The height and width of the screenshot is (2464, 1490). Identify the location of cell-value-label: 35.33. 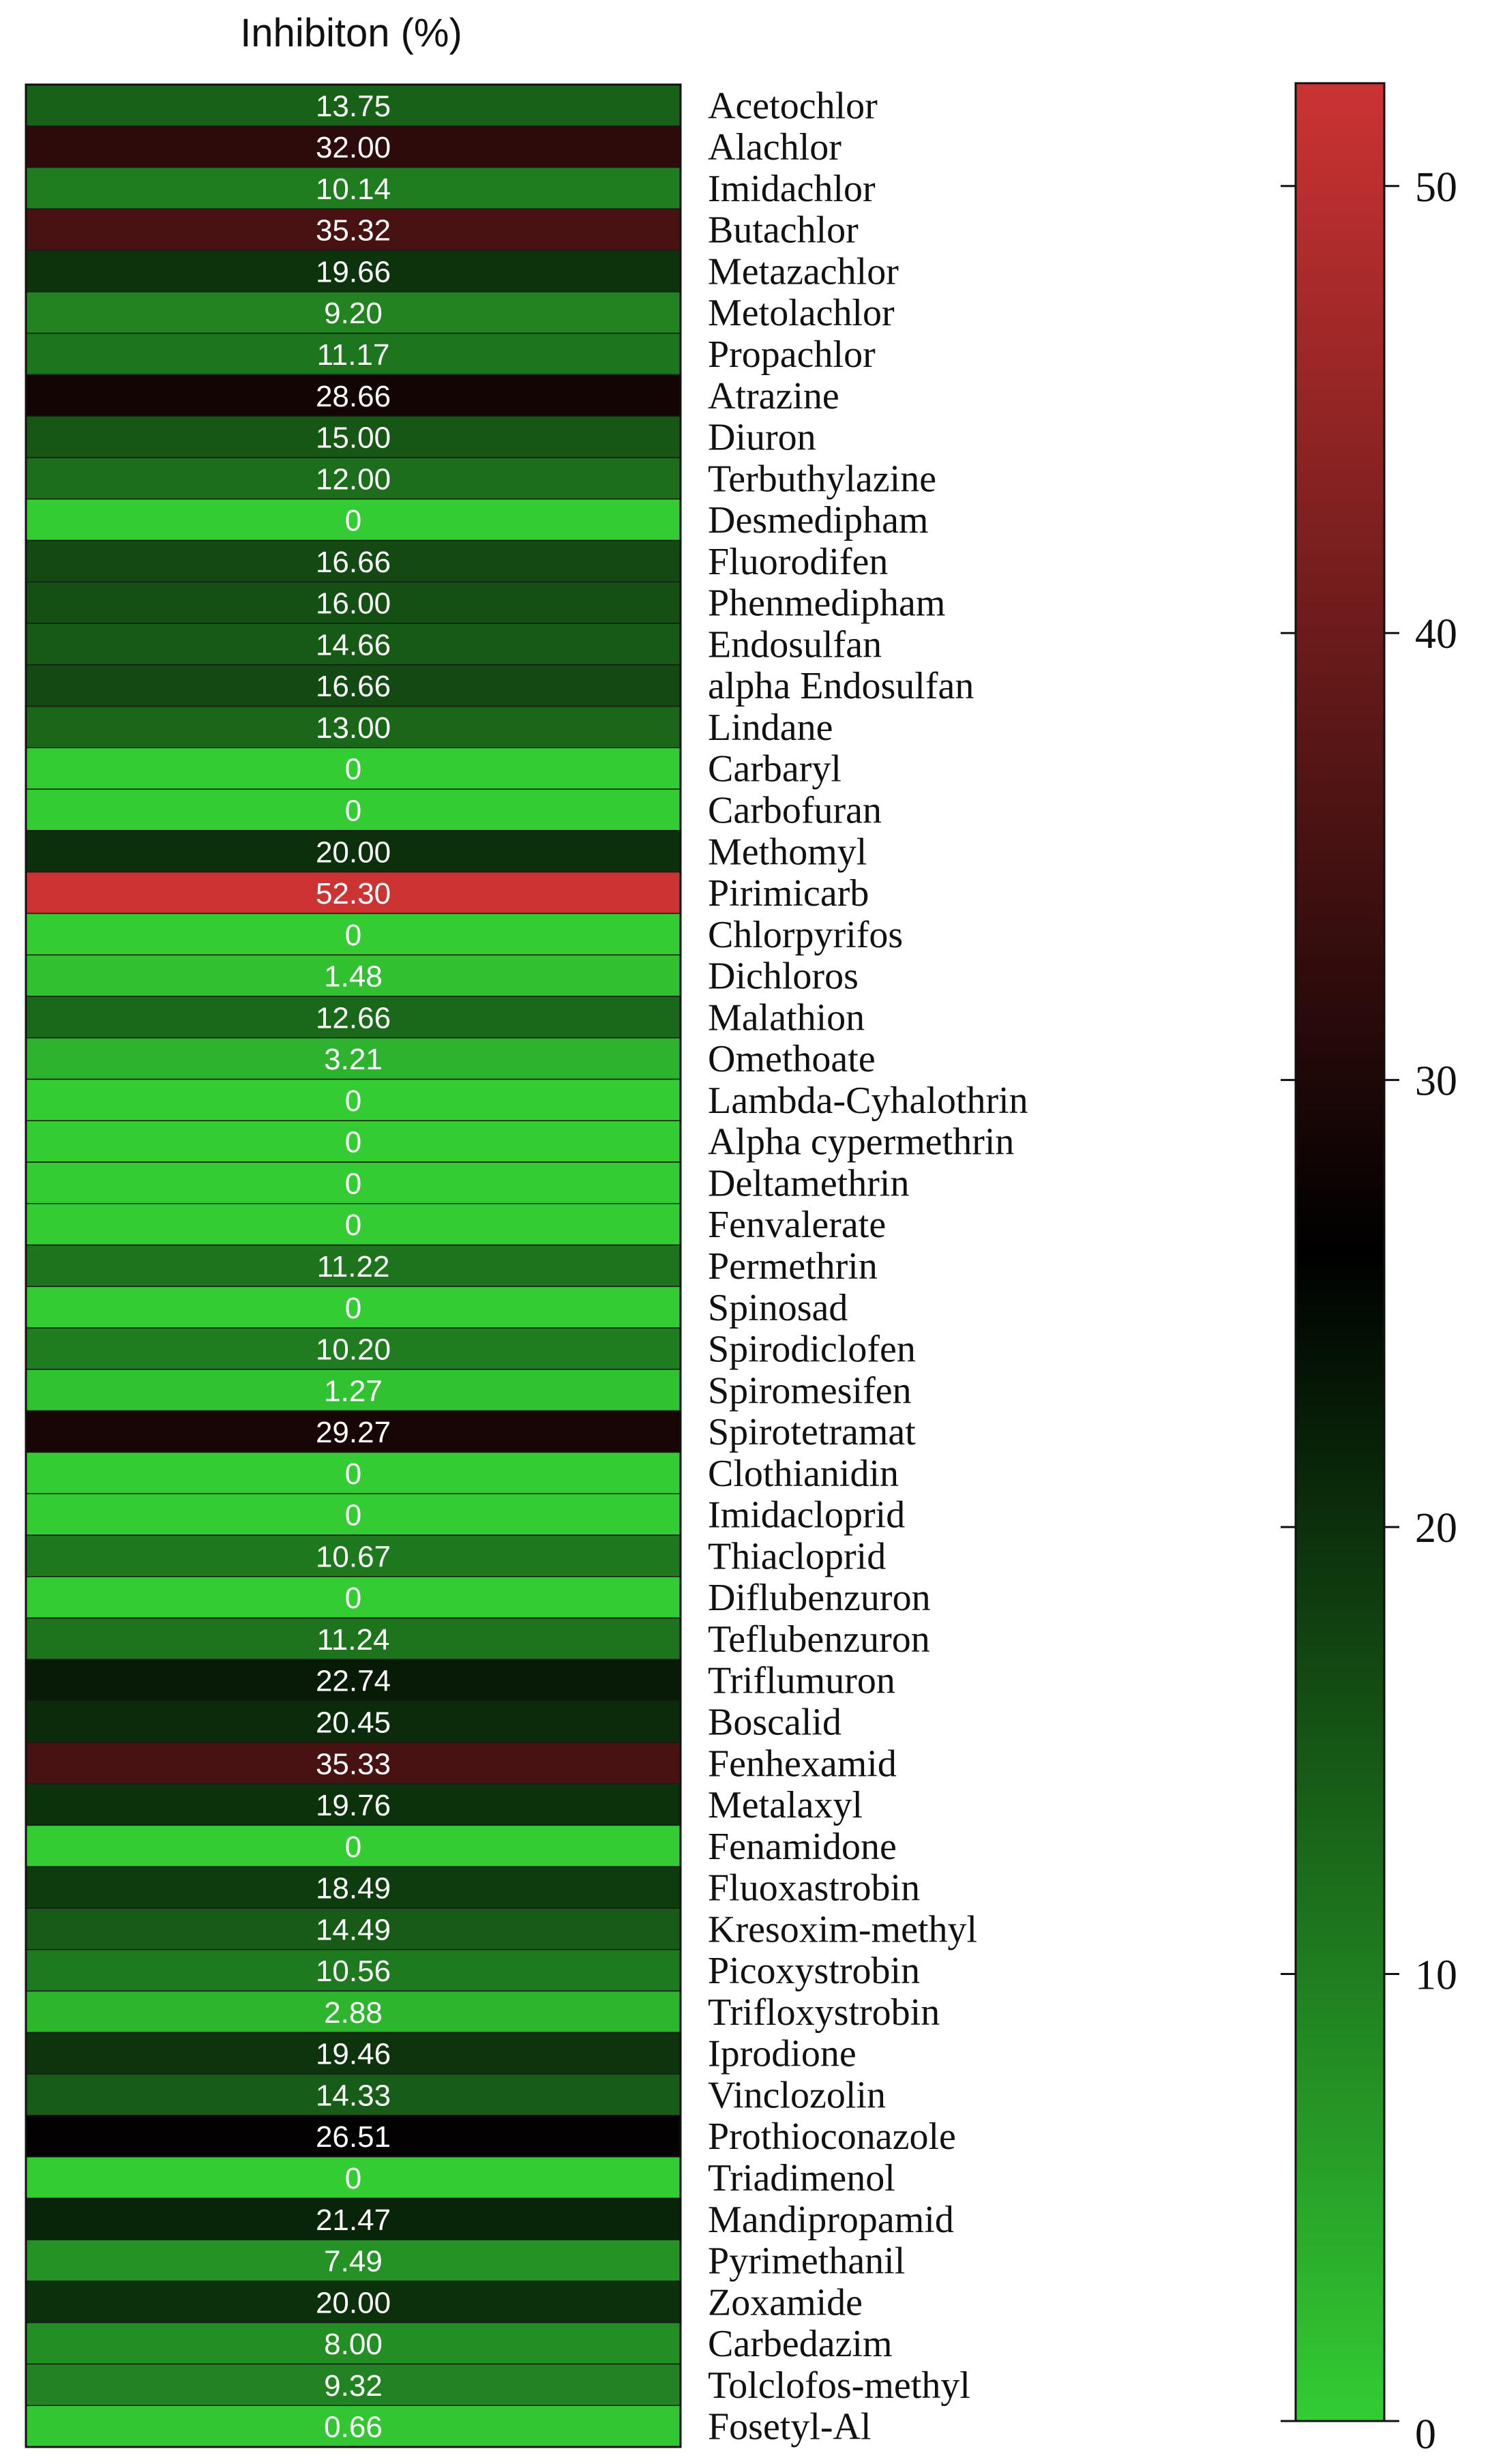
(353, 1764).